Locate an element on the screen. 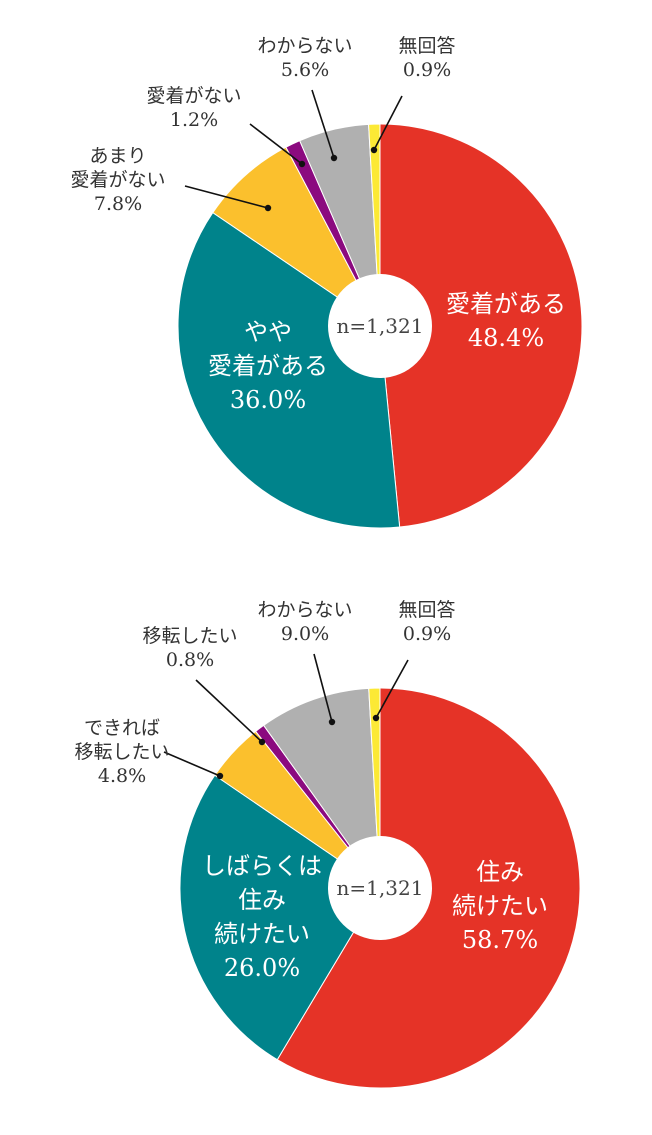 The image size is (652, 1135). slice-label: 移転したい 0.8% is located at coordinates (189, 648).